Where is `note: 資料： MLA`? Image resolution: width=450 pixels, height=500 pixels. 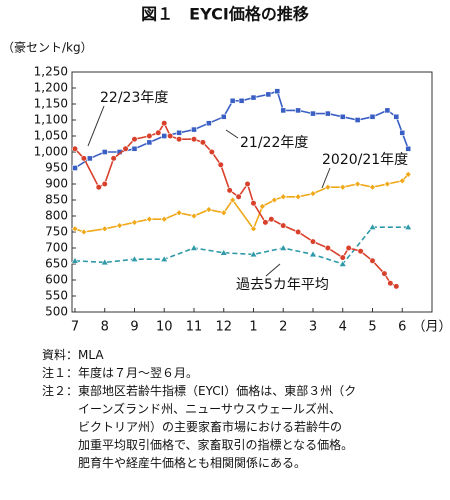
note: 資料： MLA is located at coordinates (244, 355).